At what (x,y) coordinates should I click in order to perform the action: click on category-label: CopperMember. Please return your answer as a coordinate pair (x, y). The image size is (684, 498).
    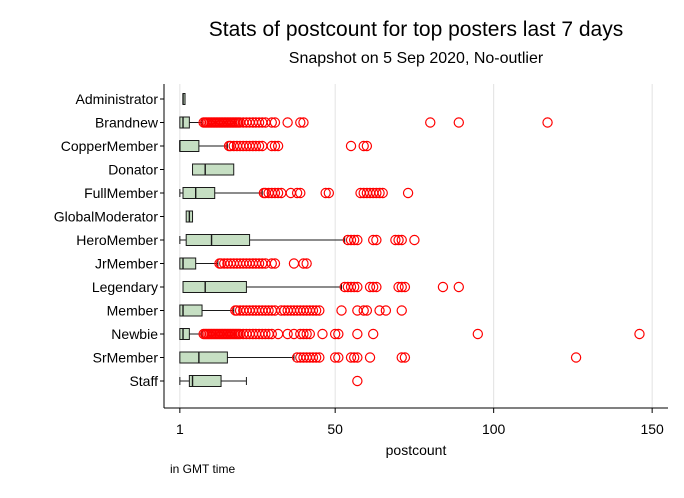
    Looking at the image, I should click on (110, 146).